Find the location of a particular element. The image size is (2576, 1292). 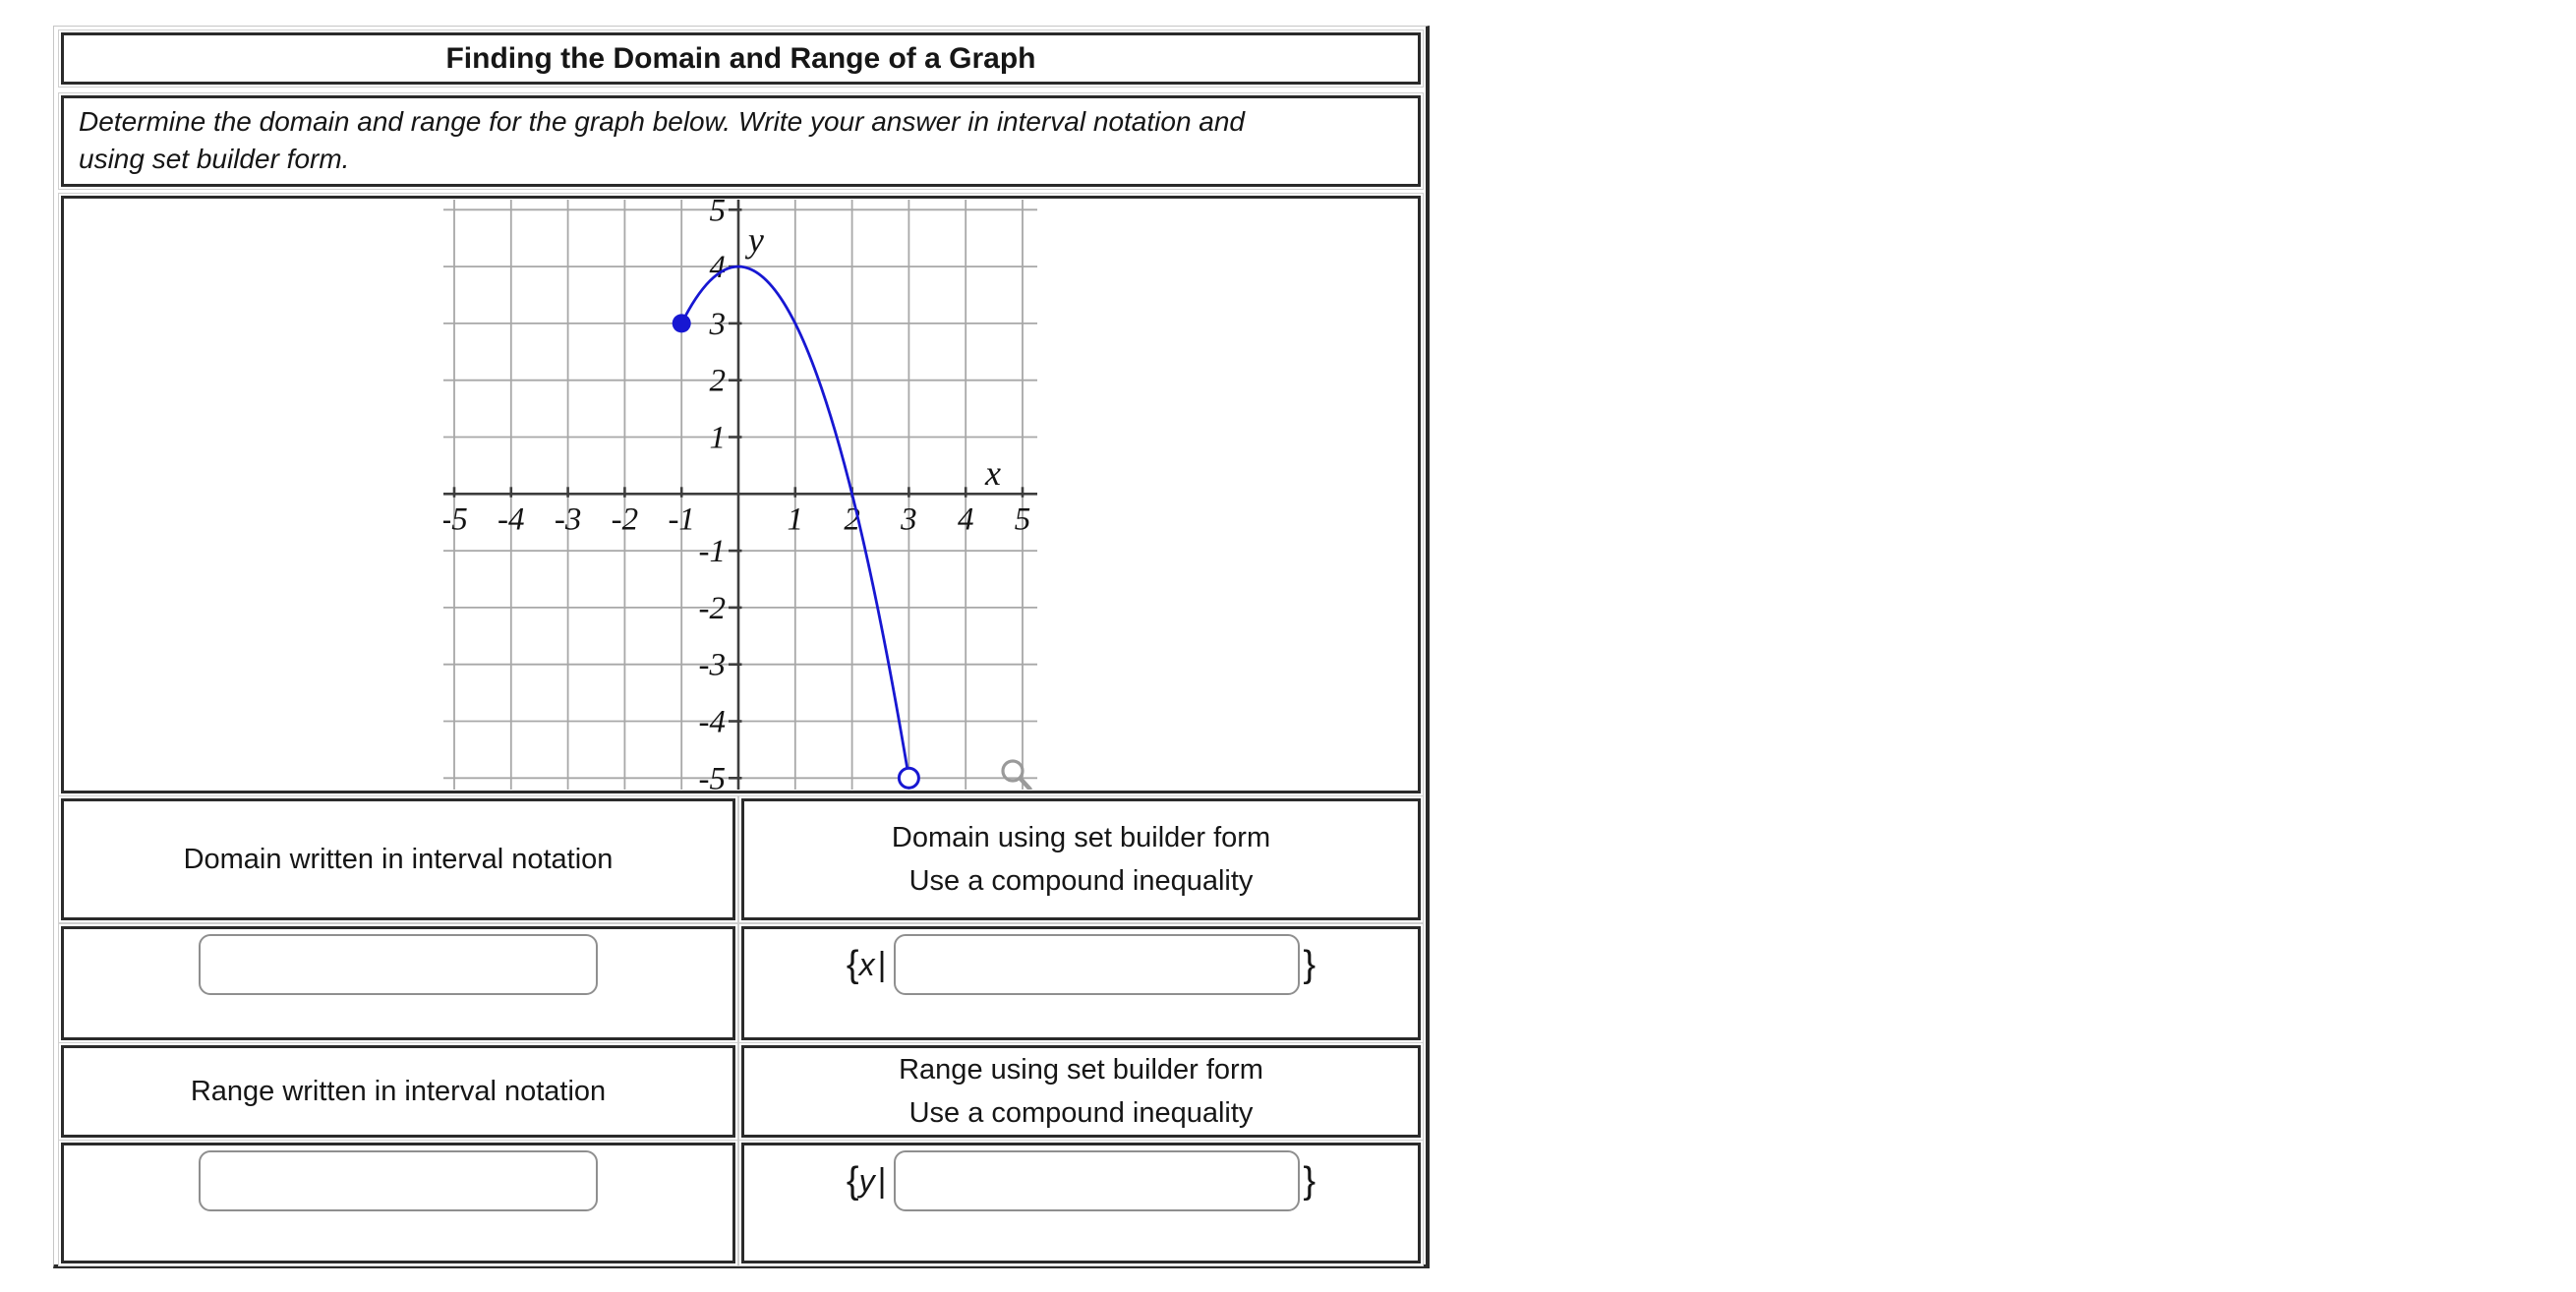

y-tick-label: -1 is located at coordinates (713, 551).